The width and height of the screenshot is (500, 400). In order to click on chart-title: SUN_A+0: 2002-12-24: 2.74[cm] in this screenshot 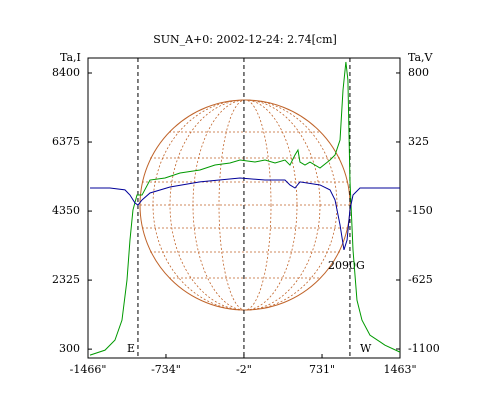, I will do `click(245, 39)`.